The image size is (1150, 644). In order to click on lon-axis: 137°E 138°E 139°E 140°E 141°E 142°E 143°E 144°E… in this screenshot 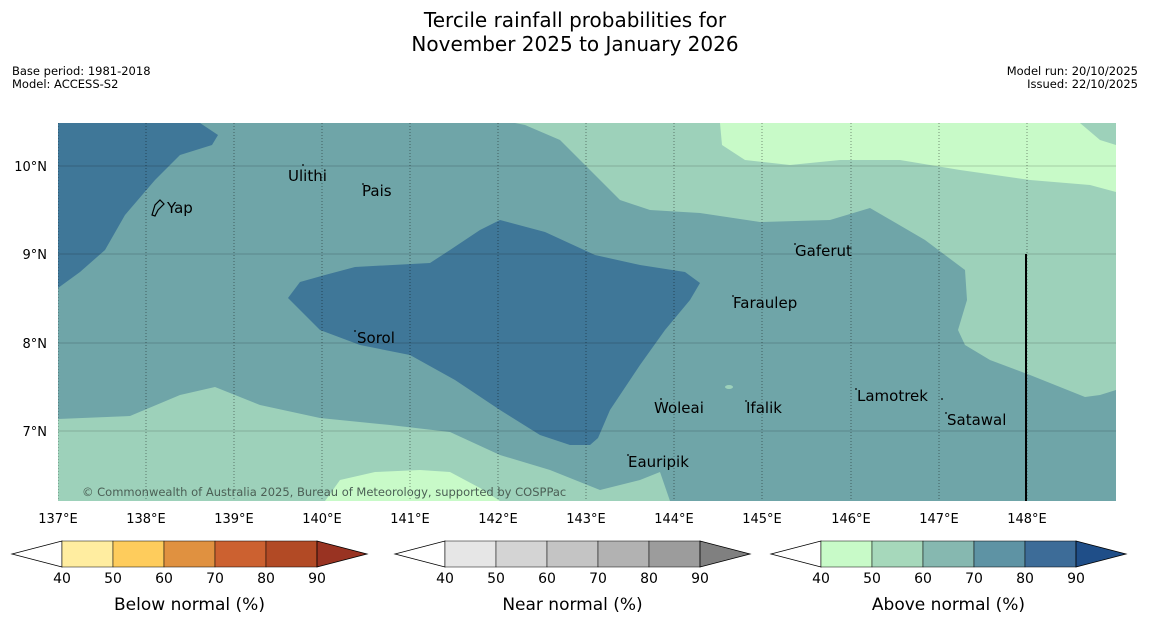, I will do `click(542, 519)`.